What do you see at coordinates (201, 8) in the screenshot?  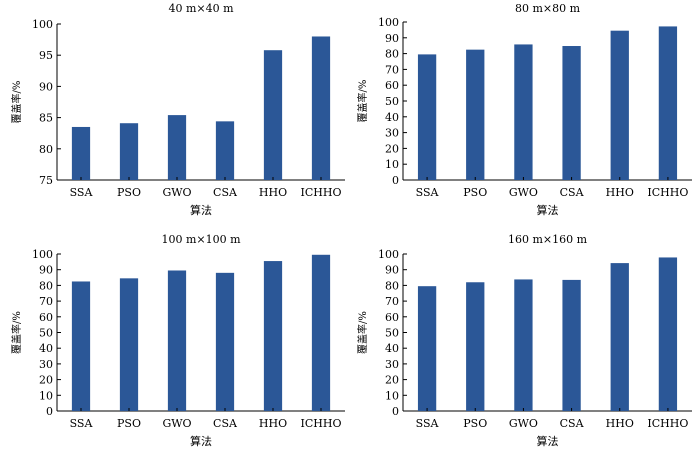 I see `chart-title: 40 m×40 m` at bounding box center [201, 8].